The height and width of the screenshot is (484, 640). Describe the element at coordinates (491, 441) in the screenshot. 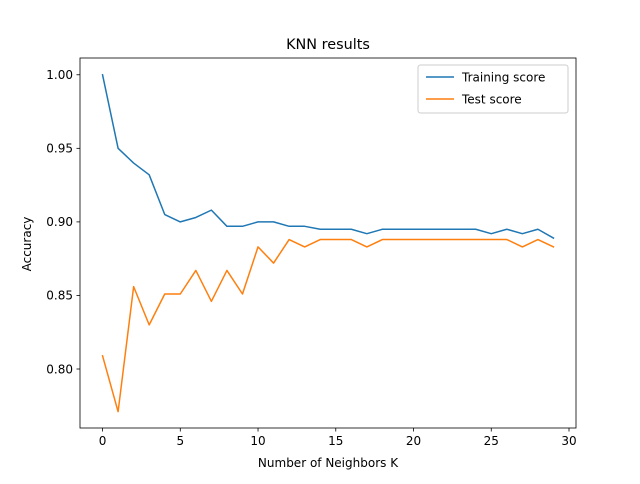

I see `x-tick-label: 25` at that location.